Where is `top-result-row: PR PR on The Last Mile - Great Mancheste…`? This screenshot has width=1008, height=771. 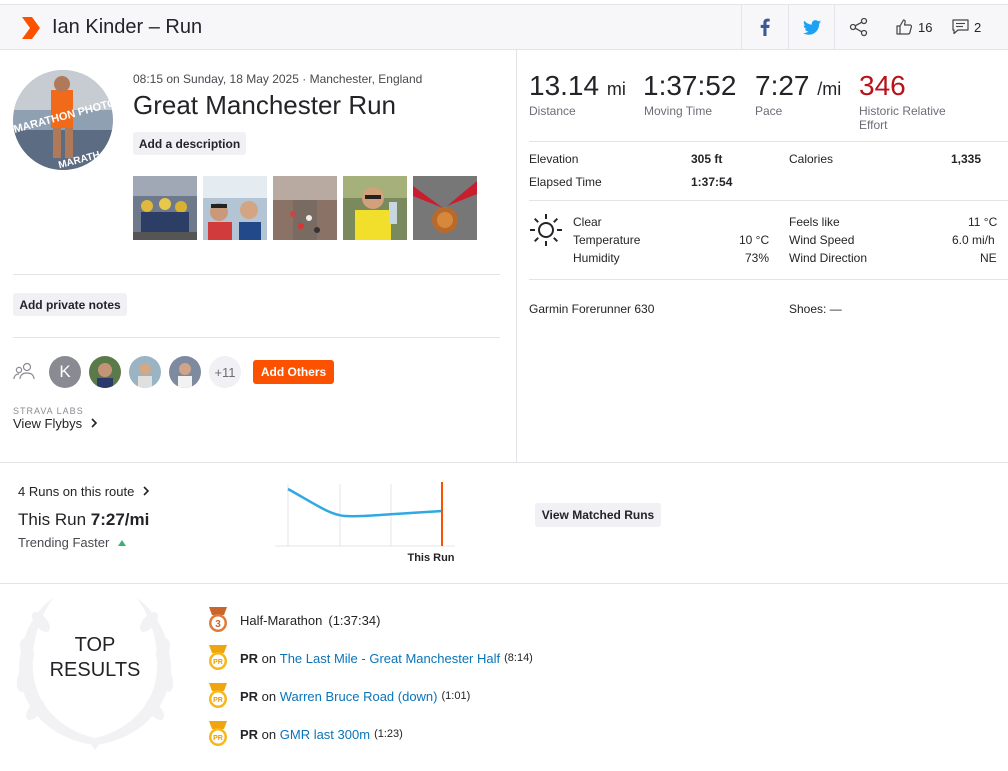 top-result-row: PR PR on The Last Mile - Great Mancheste… is located at coordinates (369, 658).